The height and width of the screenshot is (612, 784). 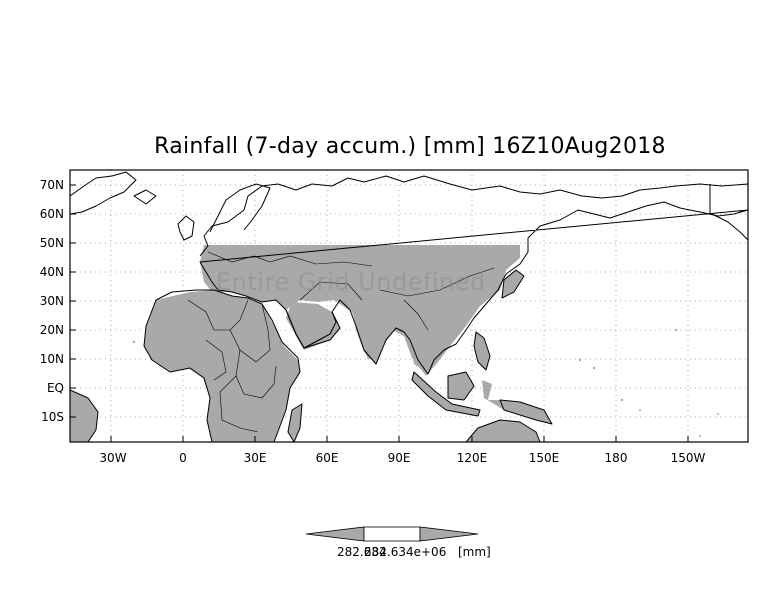 I want to click on lat-axis, so click(x=73, y=301).